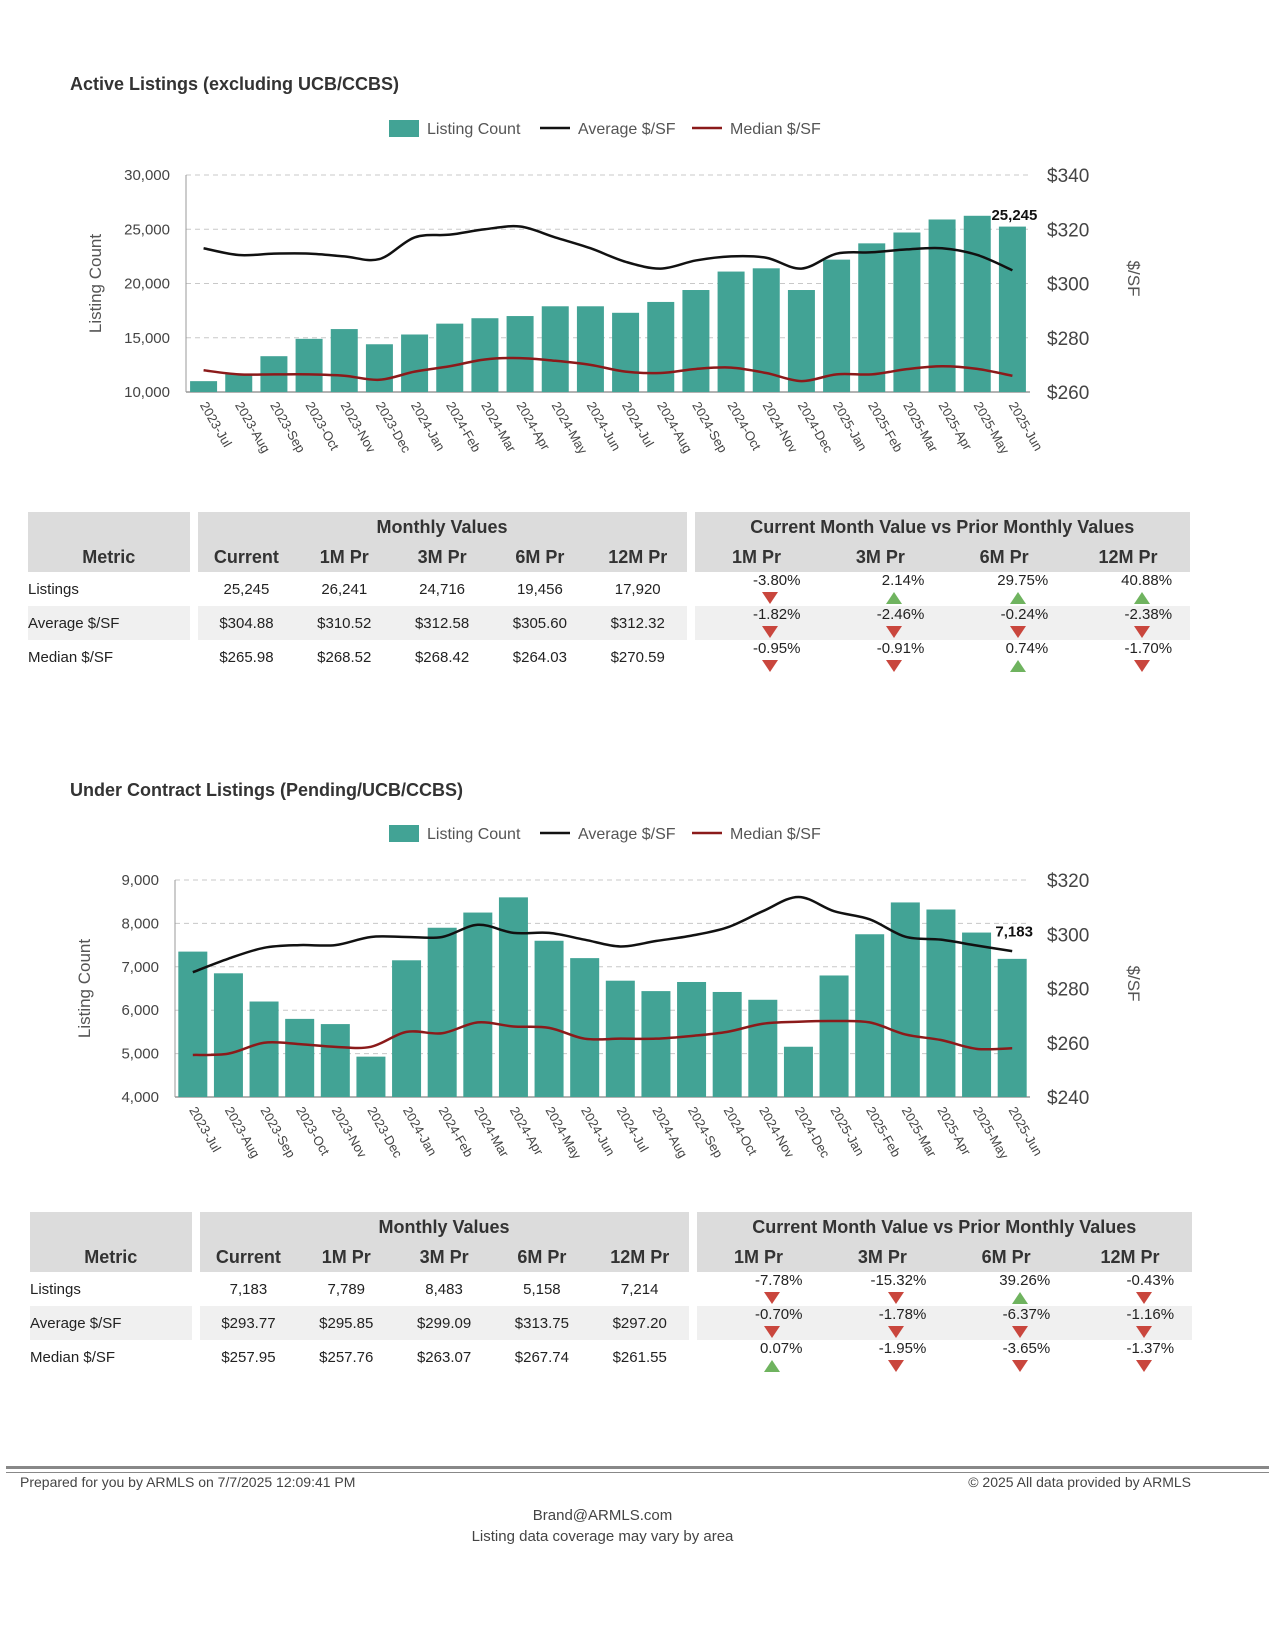  Describe the element at coordinates (954, 1131) in the screenshot. I see `x-tick-2025-Apr: 2025-Apr` at that location.